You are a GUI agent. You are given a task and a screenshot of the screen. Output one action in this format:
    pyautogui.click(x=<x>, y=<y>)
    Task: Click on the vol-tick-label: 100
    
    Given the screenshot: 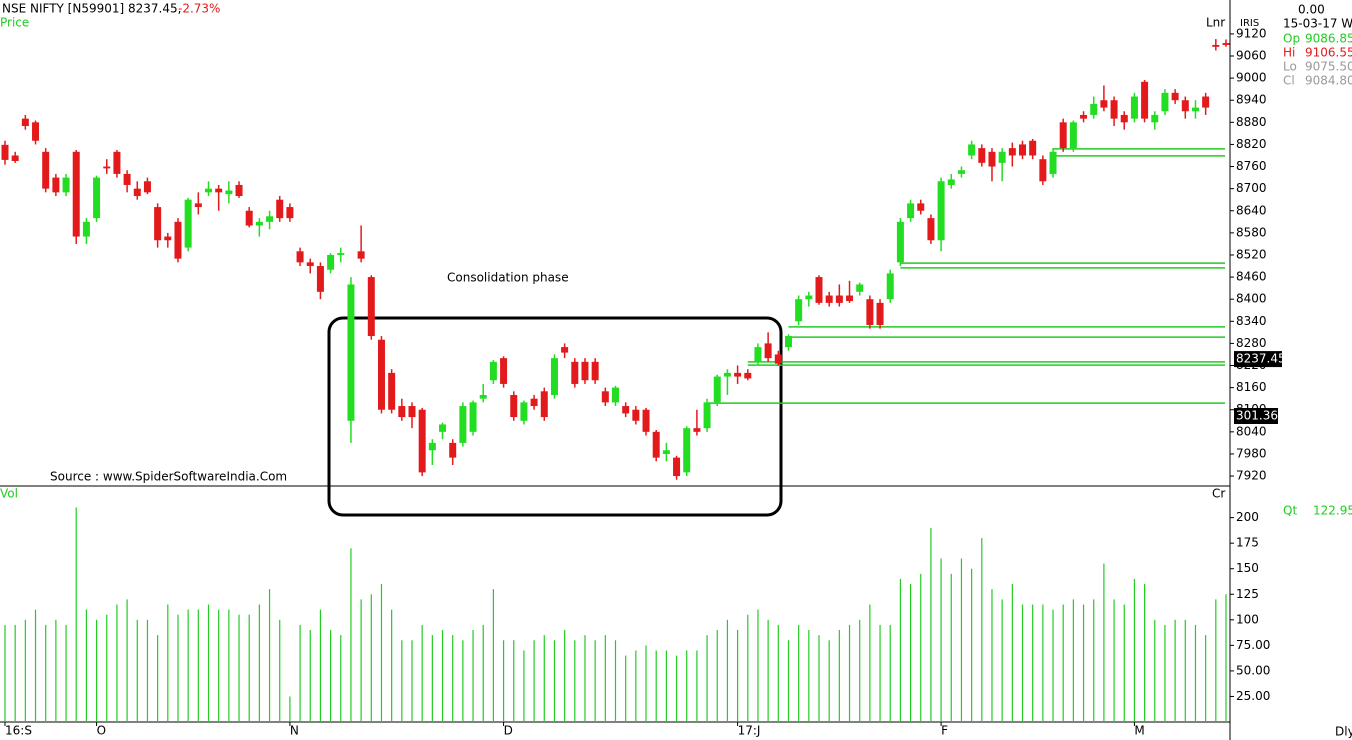 What is the action you would take?
    pyautogui.click(x=1247, y=619)
    